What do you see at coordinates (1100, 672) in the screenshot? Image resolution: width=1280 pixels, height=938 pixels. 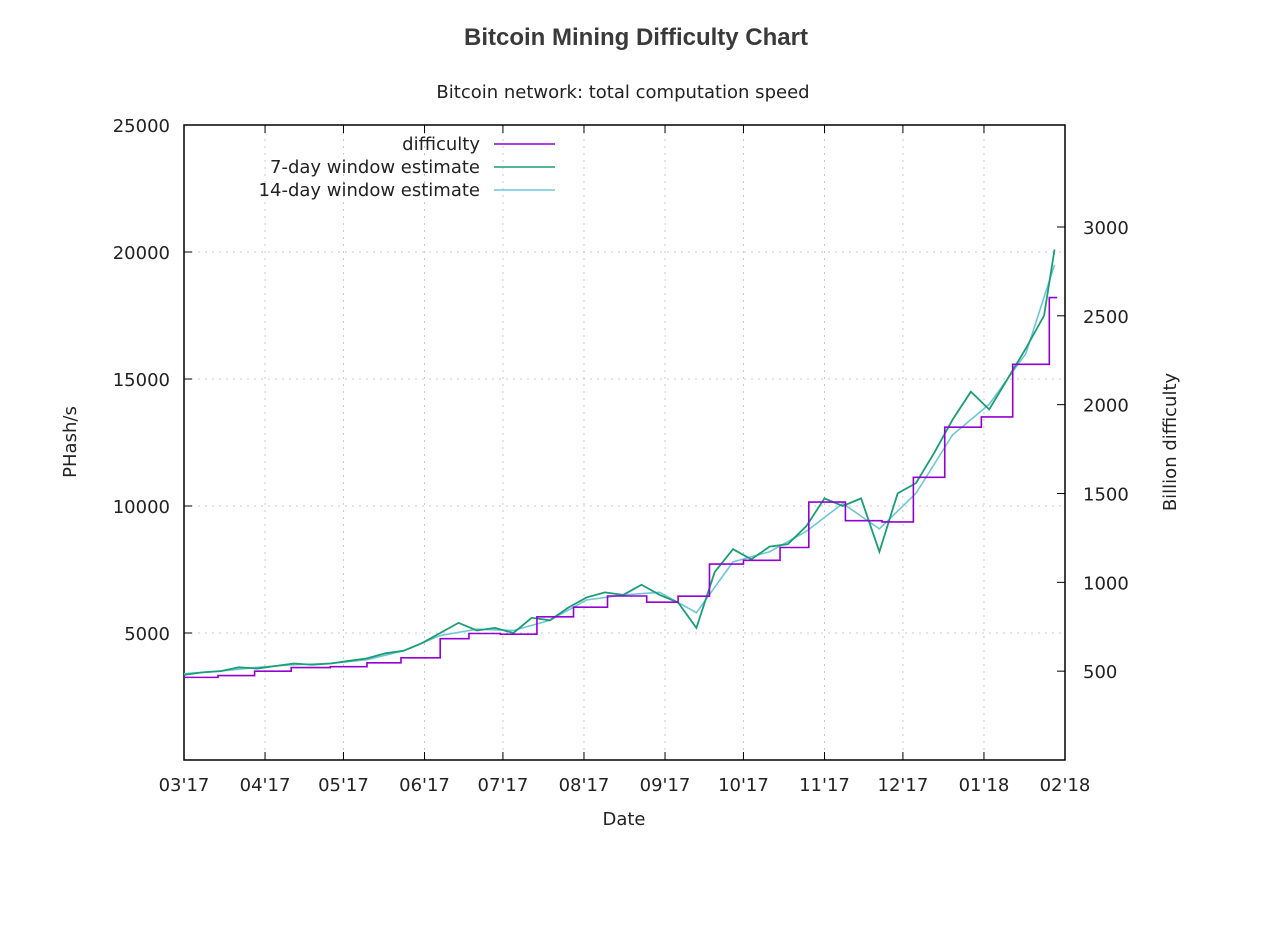 I see `y2-tick-label: 500` at bounding box center [1100, 672].